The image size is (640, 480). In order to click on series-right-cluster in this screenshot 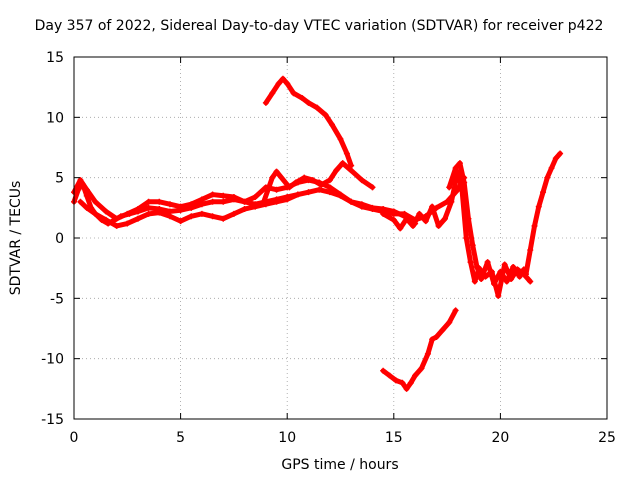, I will do `click(486, 223)`.